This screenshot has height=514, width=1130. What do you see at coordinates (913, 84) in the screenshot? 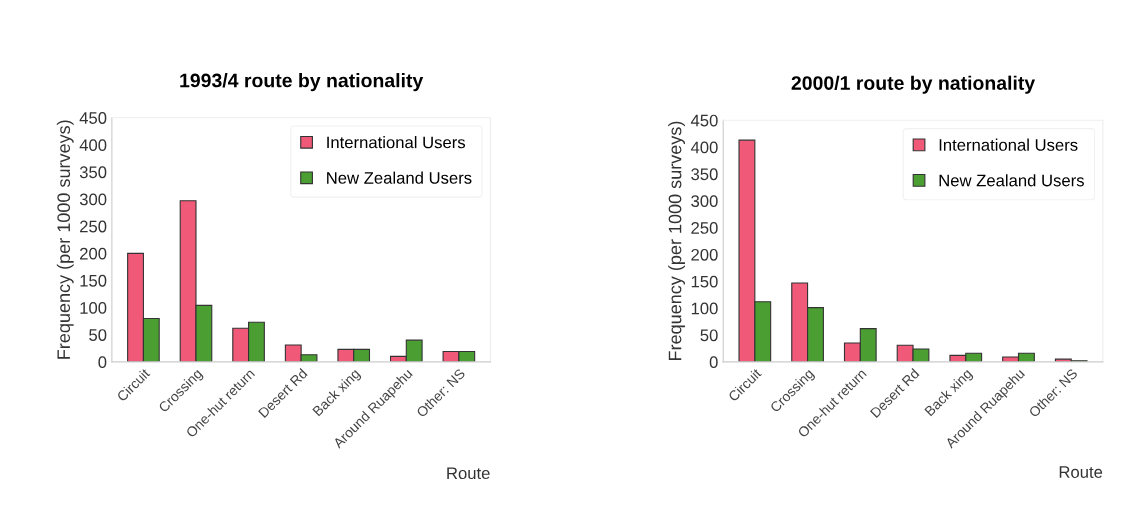
I see `chart-title: 2000/1 route by nationality` at bounding box center [913, 84].